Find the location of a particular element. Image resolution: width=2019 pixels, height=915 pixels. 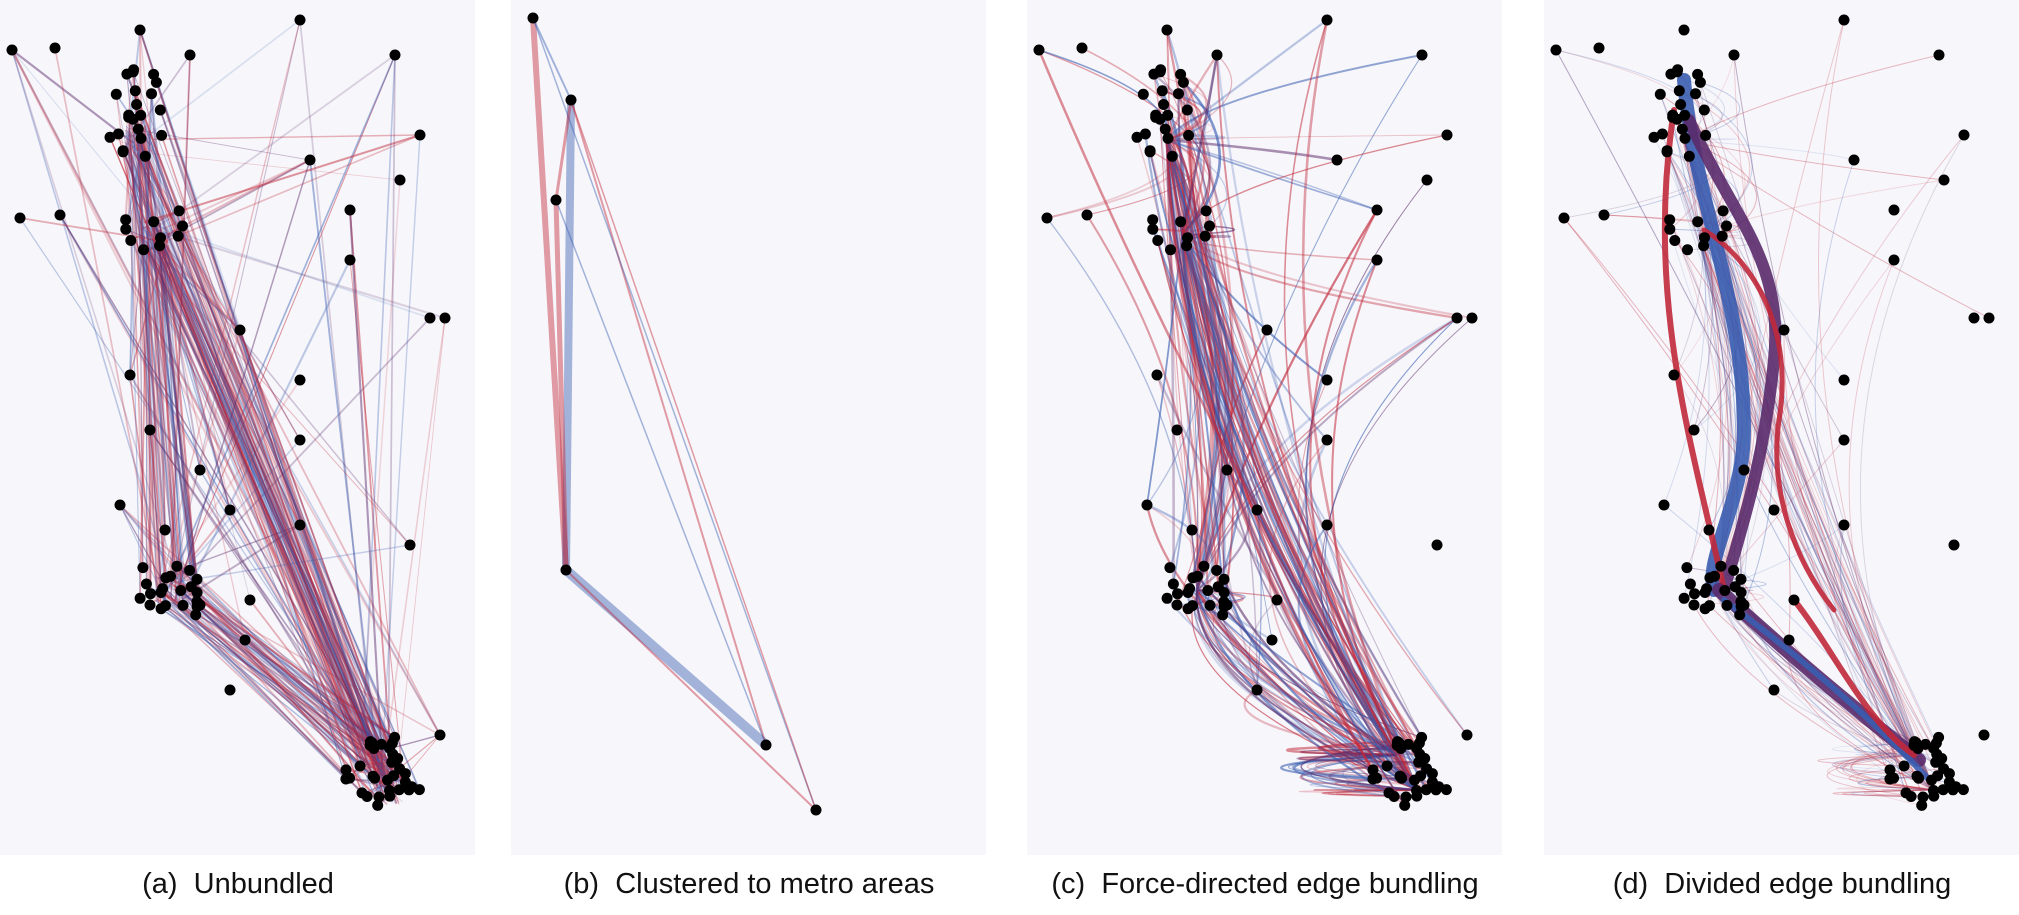

caption-d: (d) Divided edge bundling is located at coordinates (1770, 884).